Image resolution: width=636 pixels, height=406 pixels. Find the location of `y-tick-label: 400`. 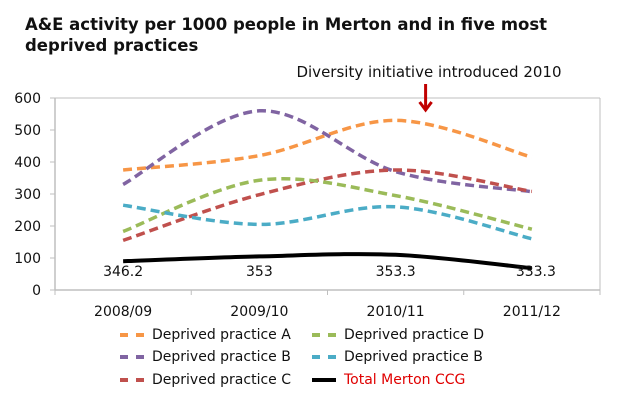

y-tick-label: 400 is located at coordinates (27, 163).